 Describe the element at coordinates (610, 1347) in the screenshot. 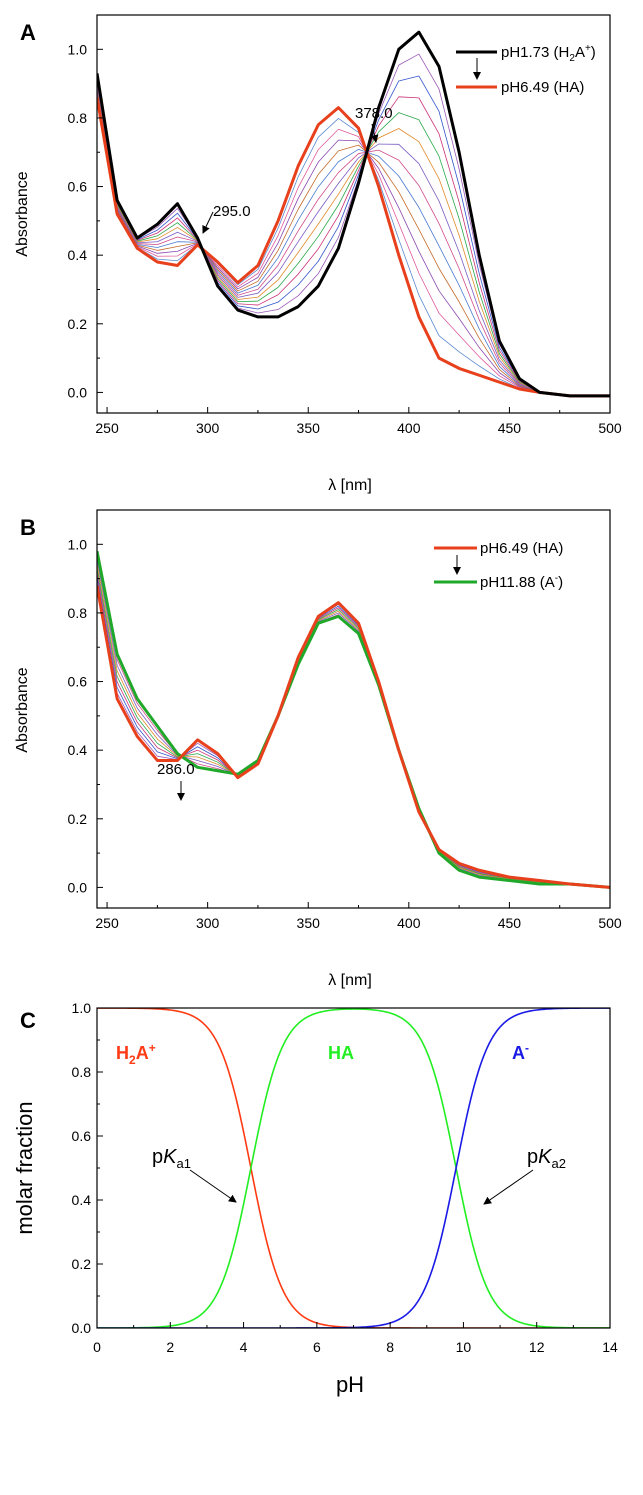

I see `x-tick-label: 14` at that location.